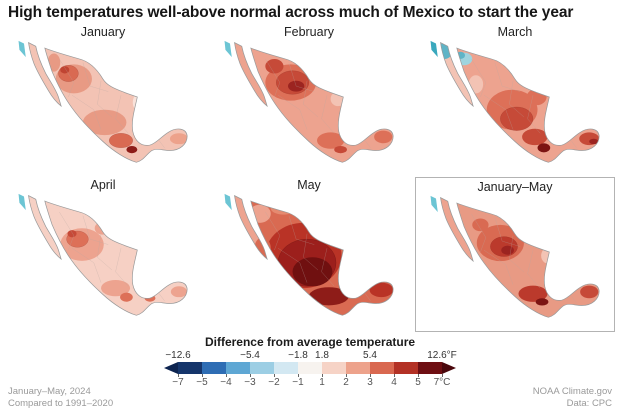 This screenshot has height=413, width=620. I want to click on panel-label: March, so click(515, 32).